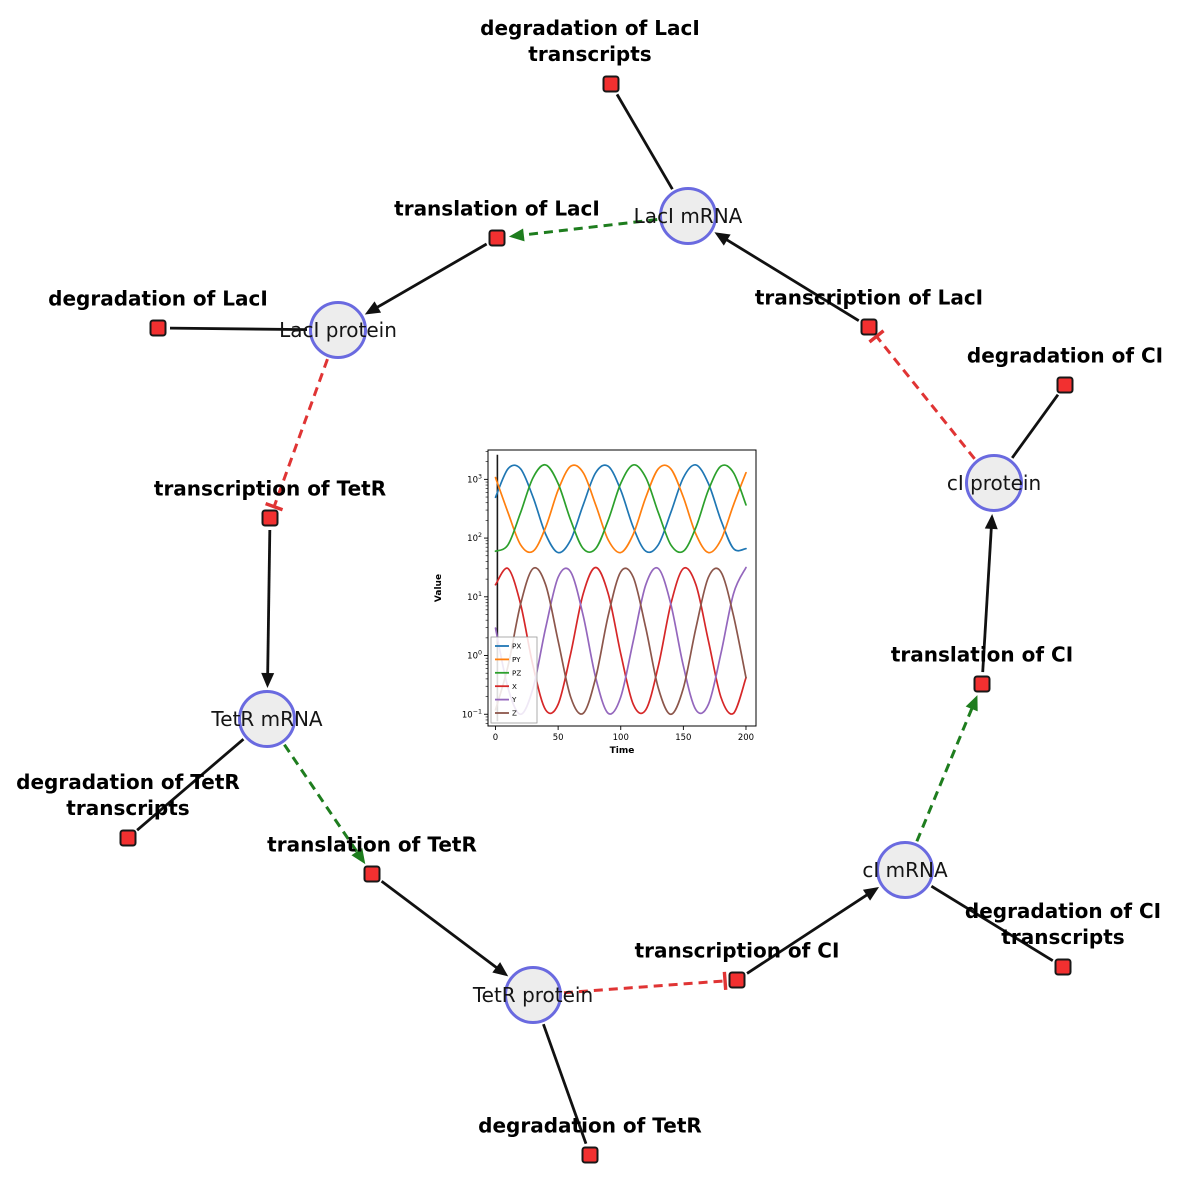 The image size is (1189, 1200). Describe the element at coordinates (558, 738) in the screenshot. I see `svg-text: 50` at that location.